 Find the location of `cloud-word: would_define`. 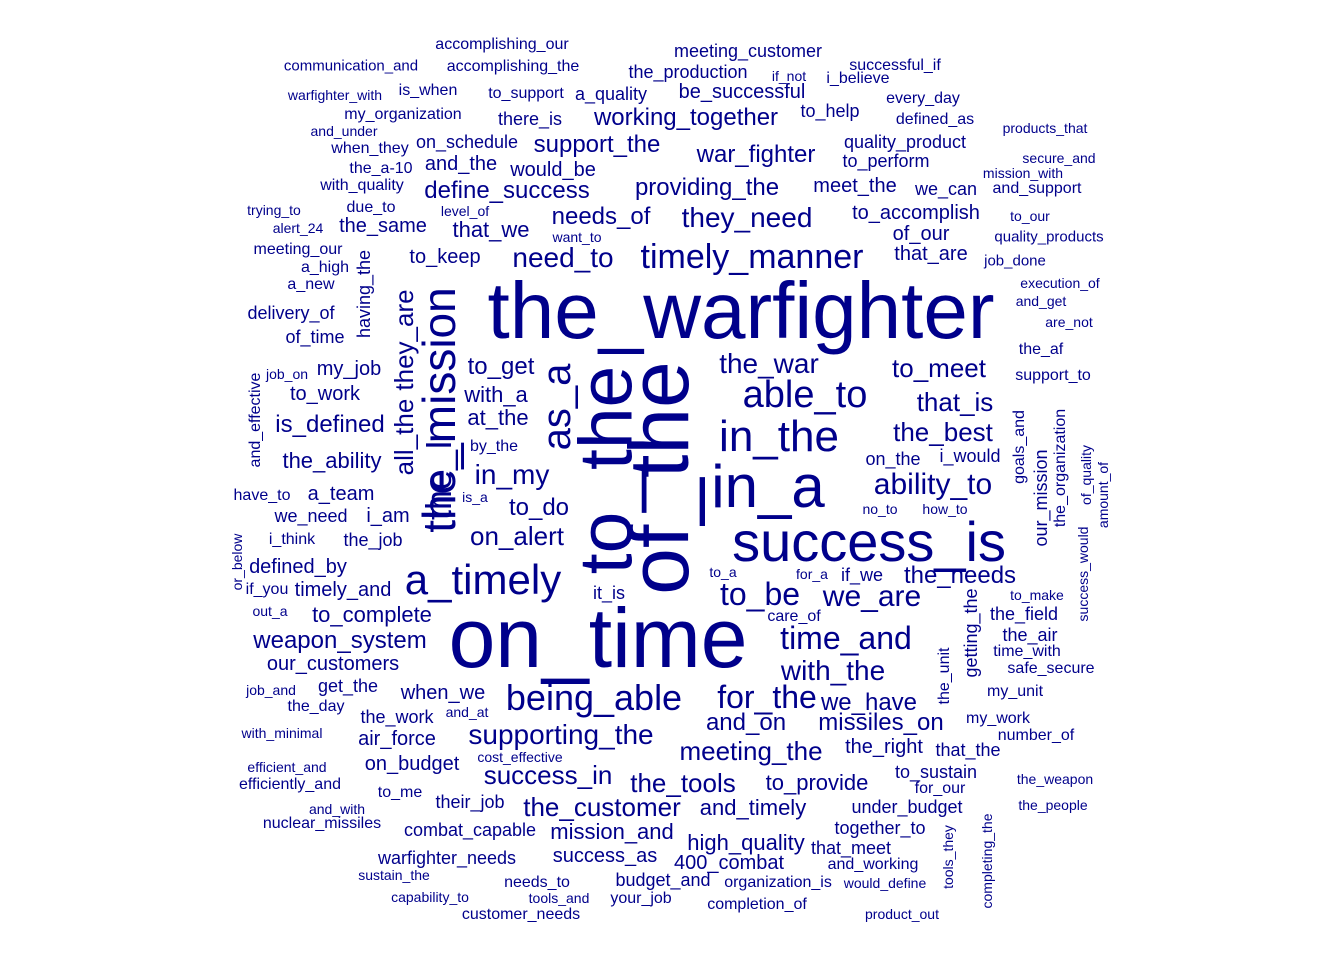

cloud-word: would_define is located at coordinates (885, 883).